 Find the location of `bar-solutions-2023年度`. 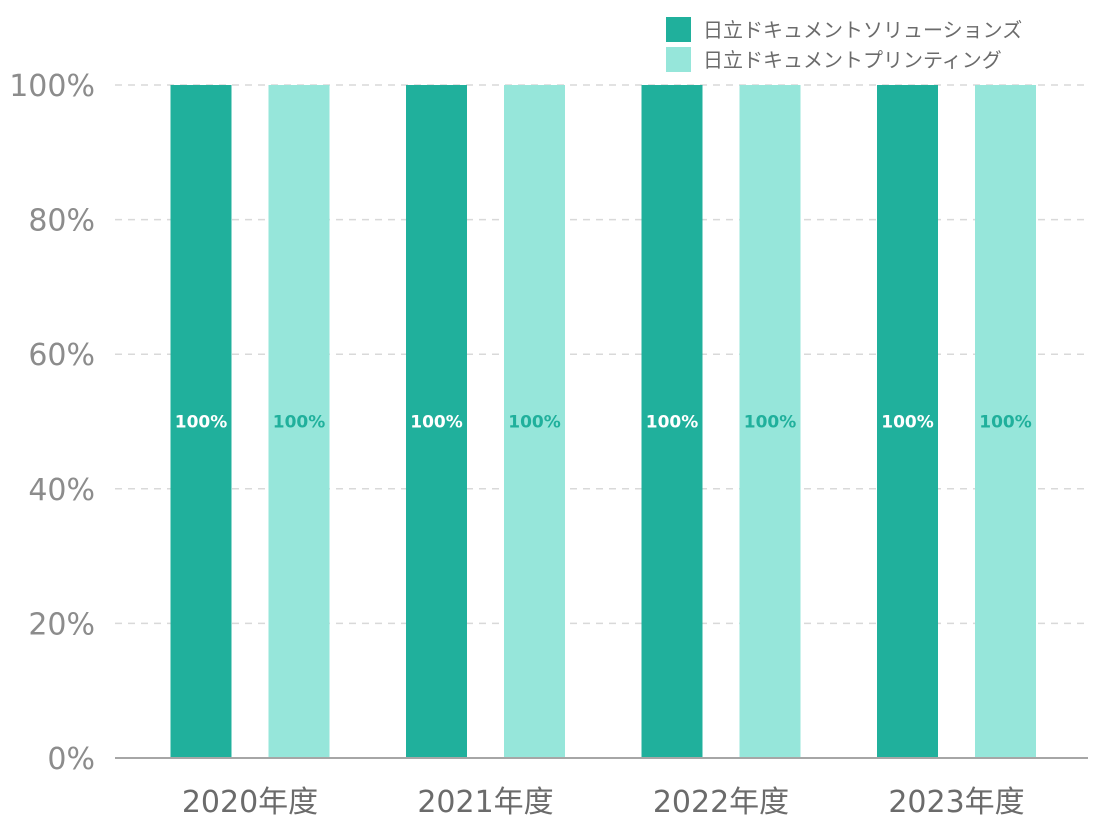

bar-solutions-2023年度 is located at coordinates (907, 421).